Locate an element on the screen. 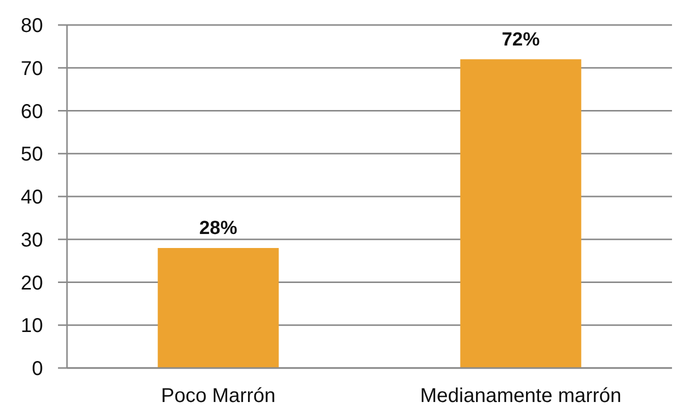 The height and width of the screenshot is (412, 673). y-tick-label: 20 is located at coordinates (31, 283).